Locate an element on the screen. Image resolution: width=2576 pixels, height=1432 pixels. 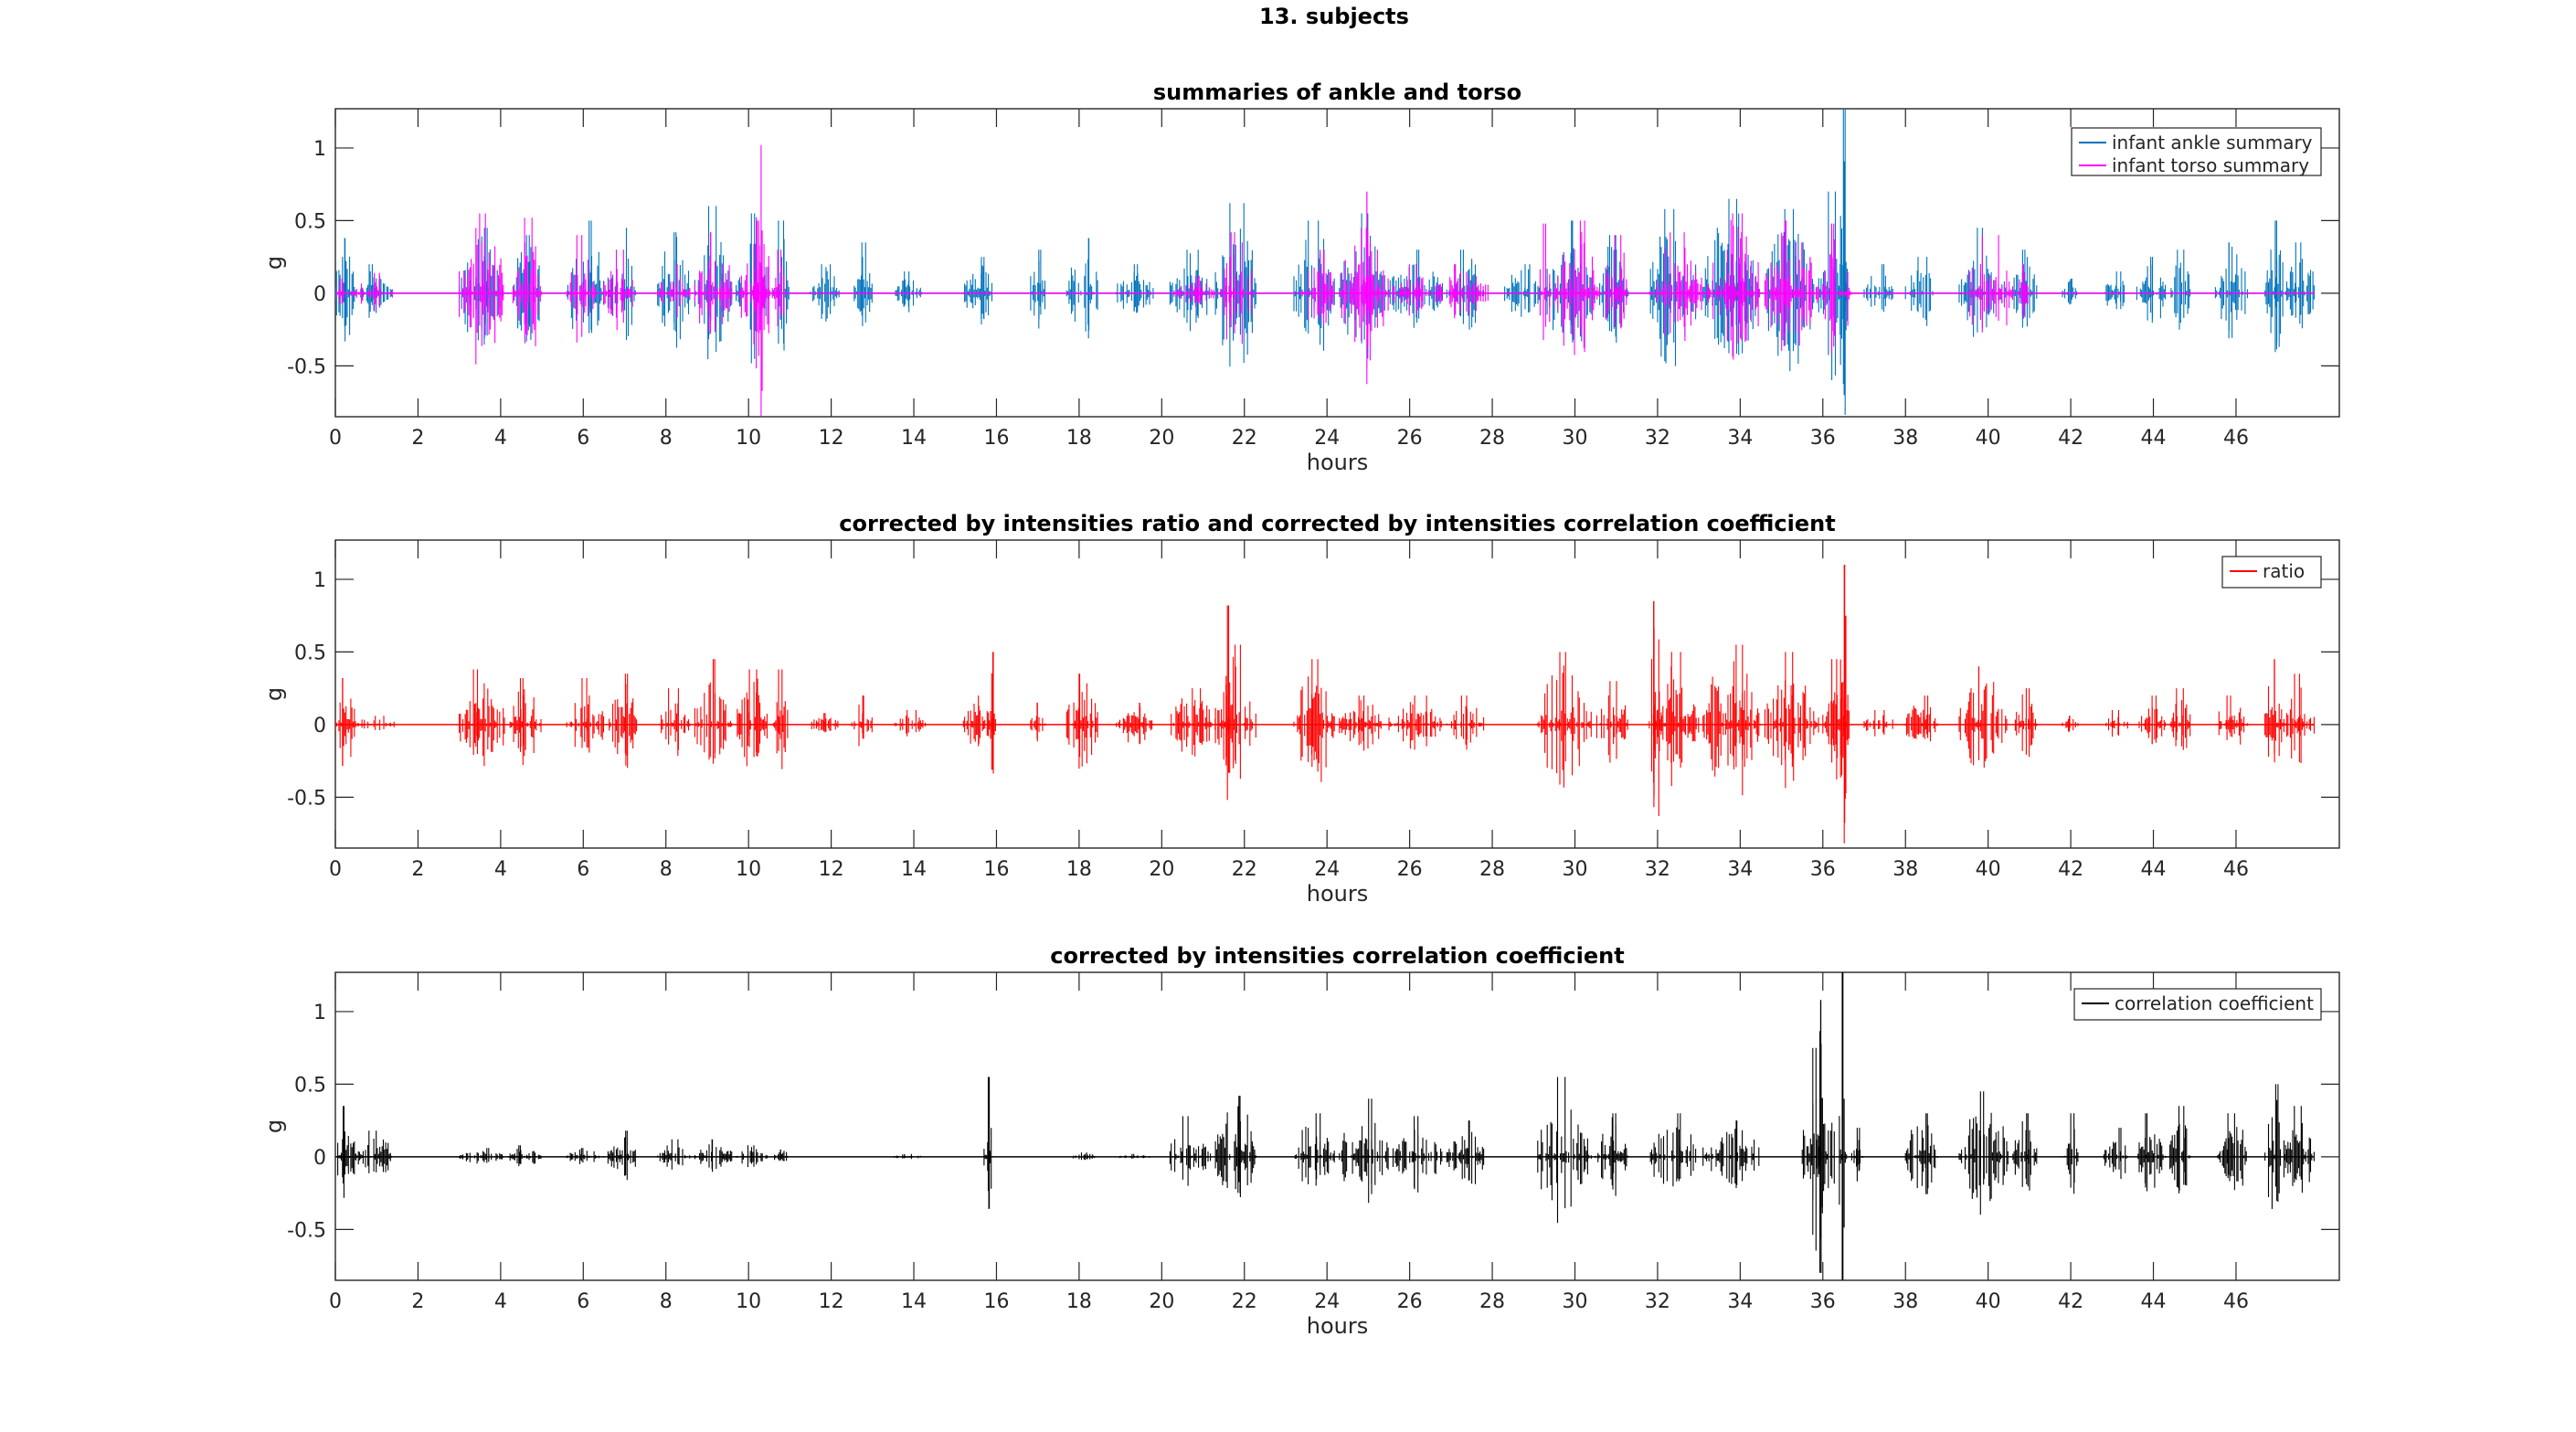
x-tick-label: 20 is located at coordinates (1161, 1301).